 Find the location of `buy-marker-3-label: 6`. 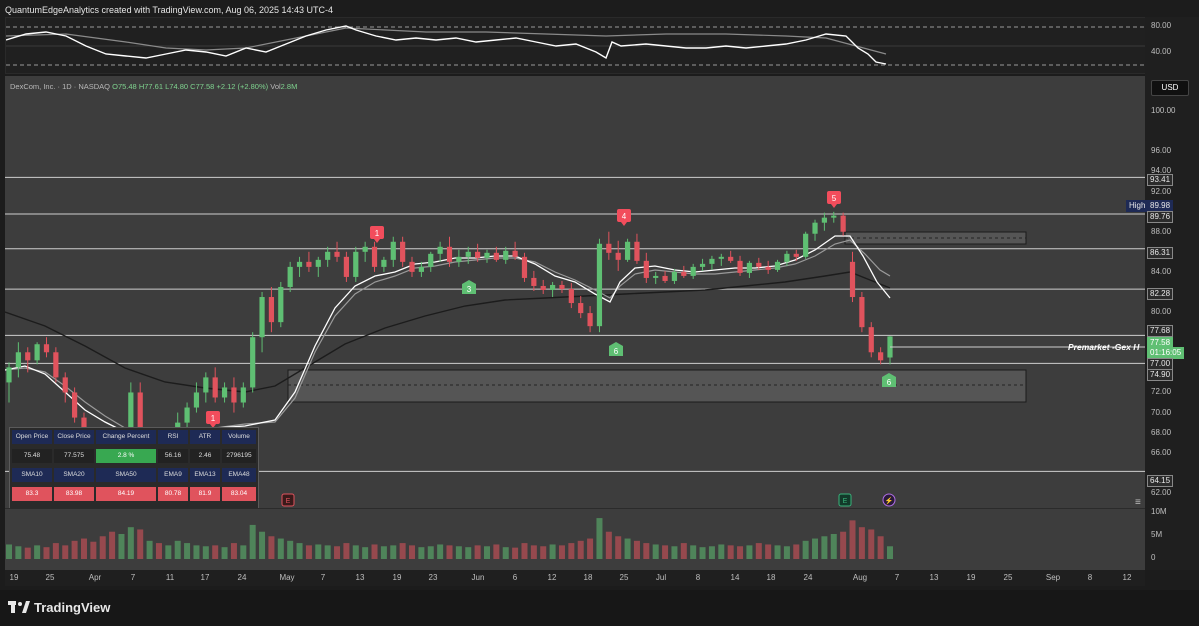

buy-marker-3-label: 6 is located at coordinates (889, 382).